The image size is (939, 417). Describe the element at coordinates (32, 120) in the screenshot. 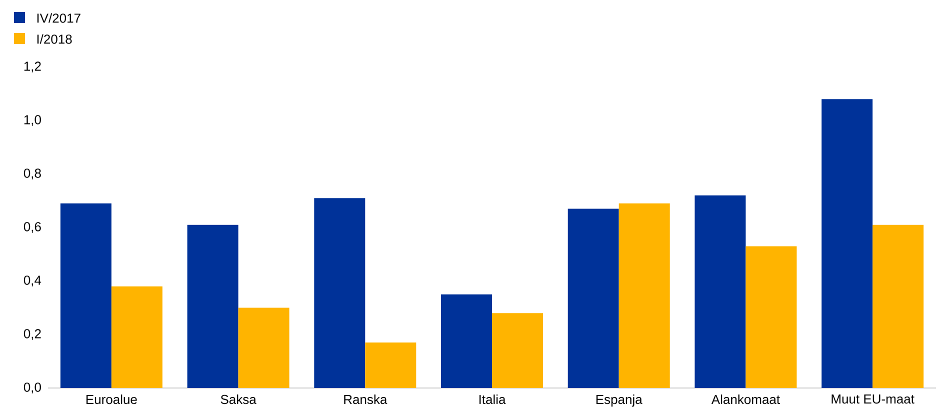

I see `y-tick-label: 1,0` at that location.